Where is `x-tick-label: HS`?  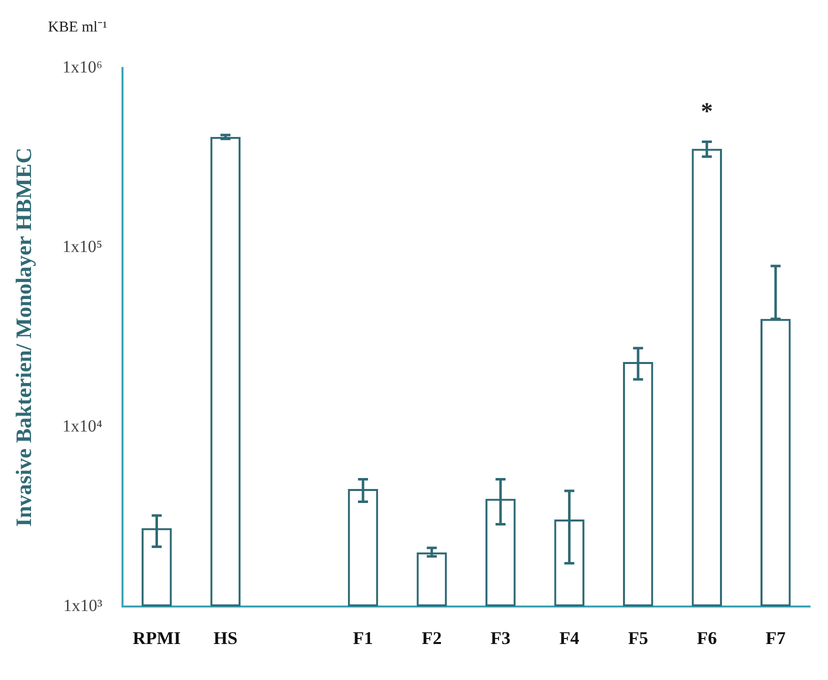 x-tick-label: HS is located at coordinates (225, 638).